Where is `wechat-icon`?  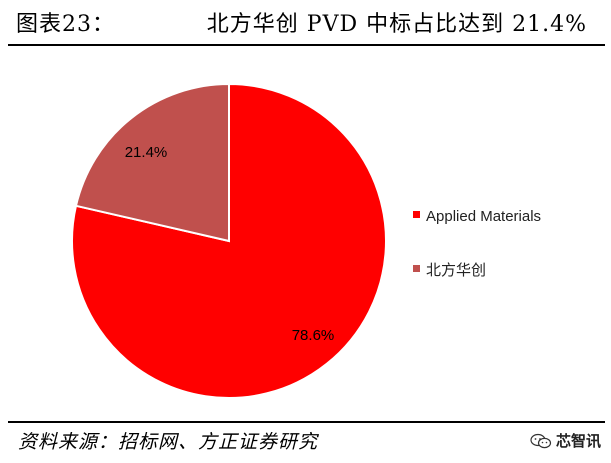
wechat-icon is located at coordinates (541, 440).